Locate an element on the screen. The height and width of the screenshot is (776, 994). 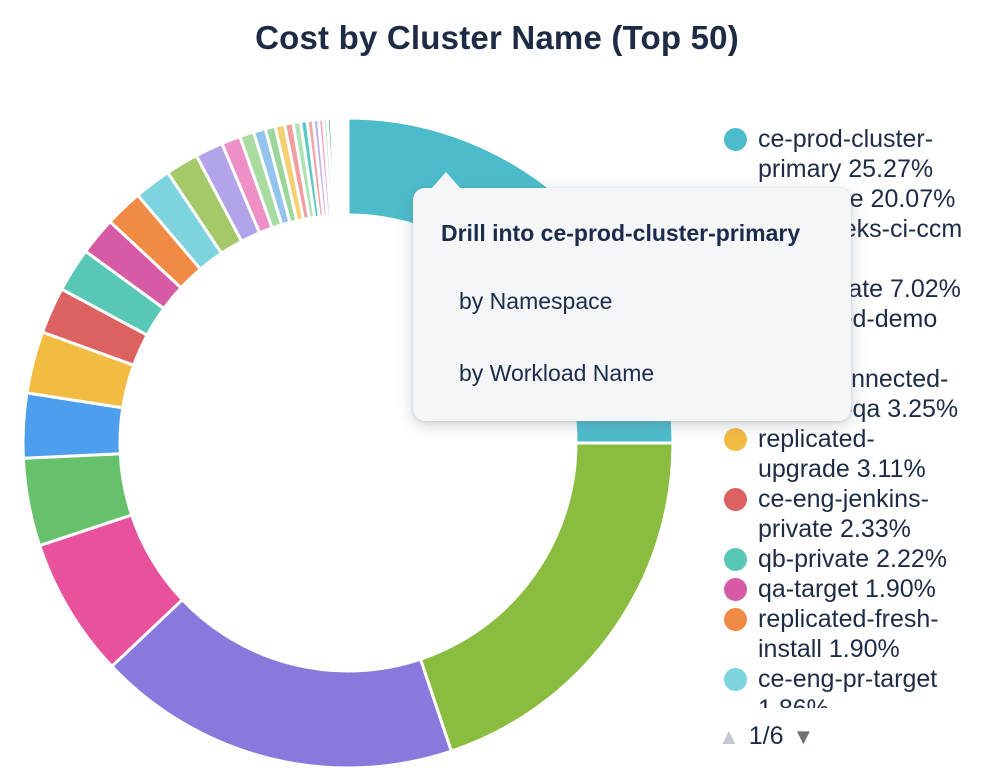
tooltip-title: Drill into ce-prod-cluster-primary is located at coordinates (621, 233).